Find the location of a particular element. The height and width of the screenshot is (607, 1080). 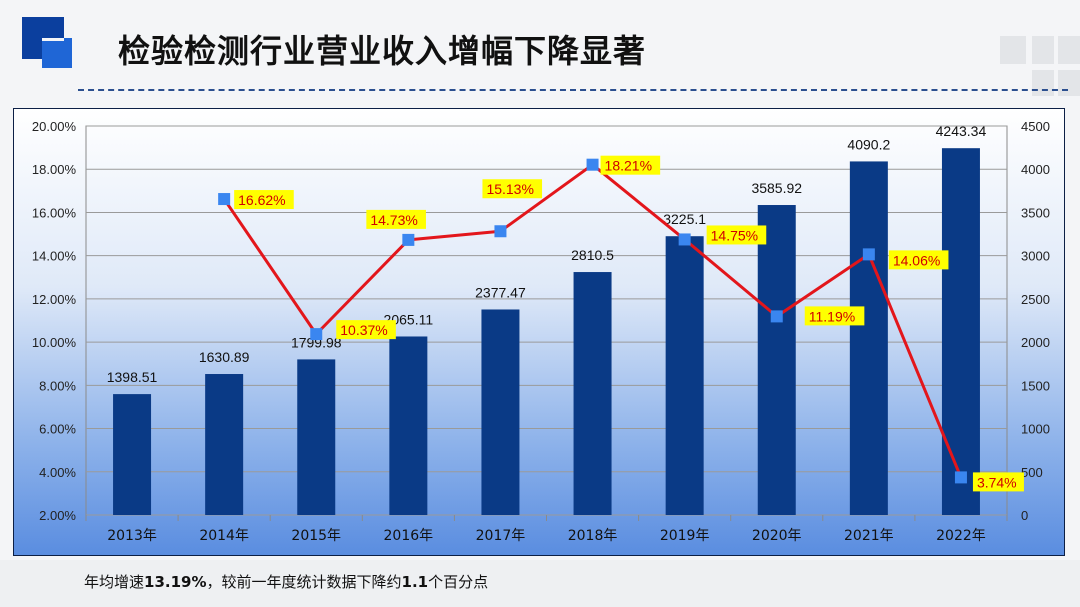

x-tick-label: 2022年 is located at coordinates (961, 536).